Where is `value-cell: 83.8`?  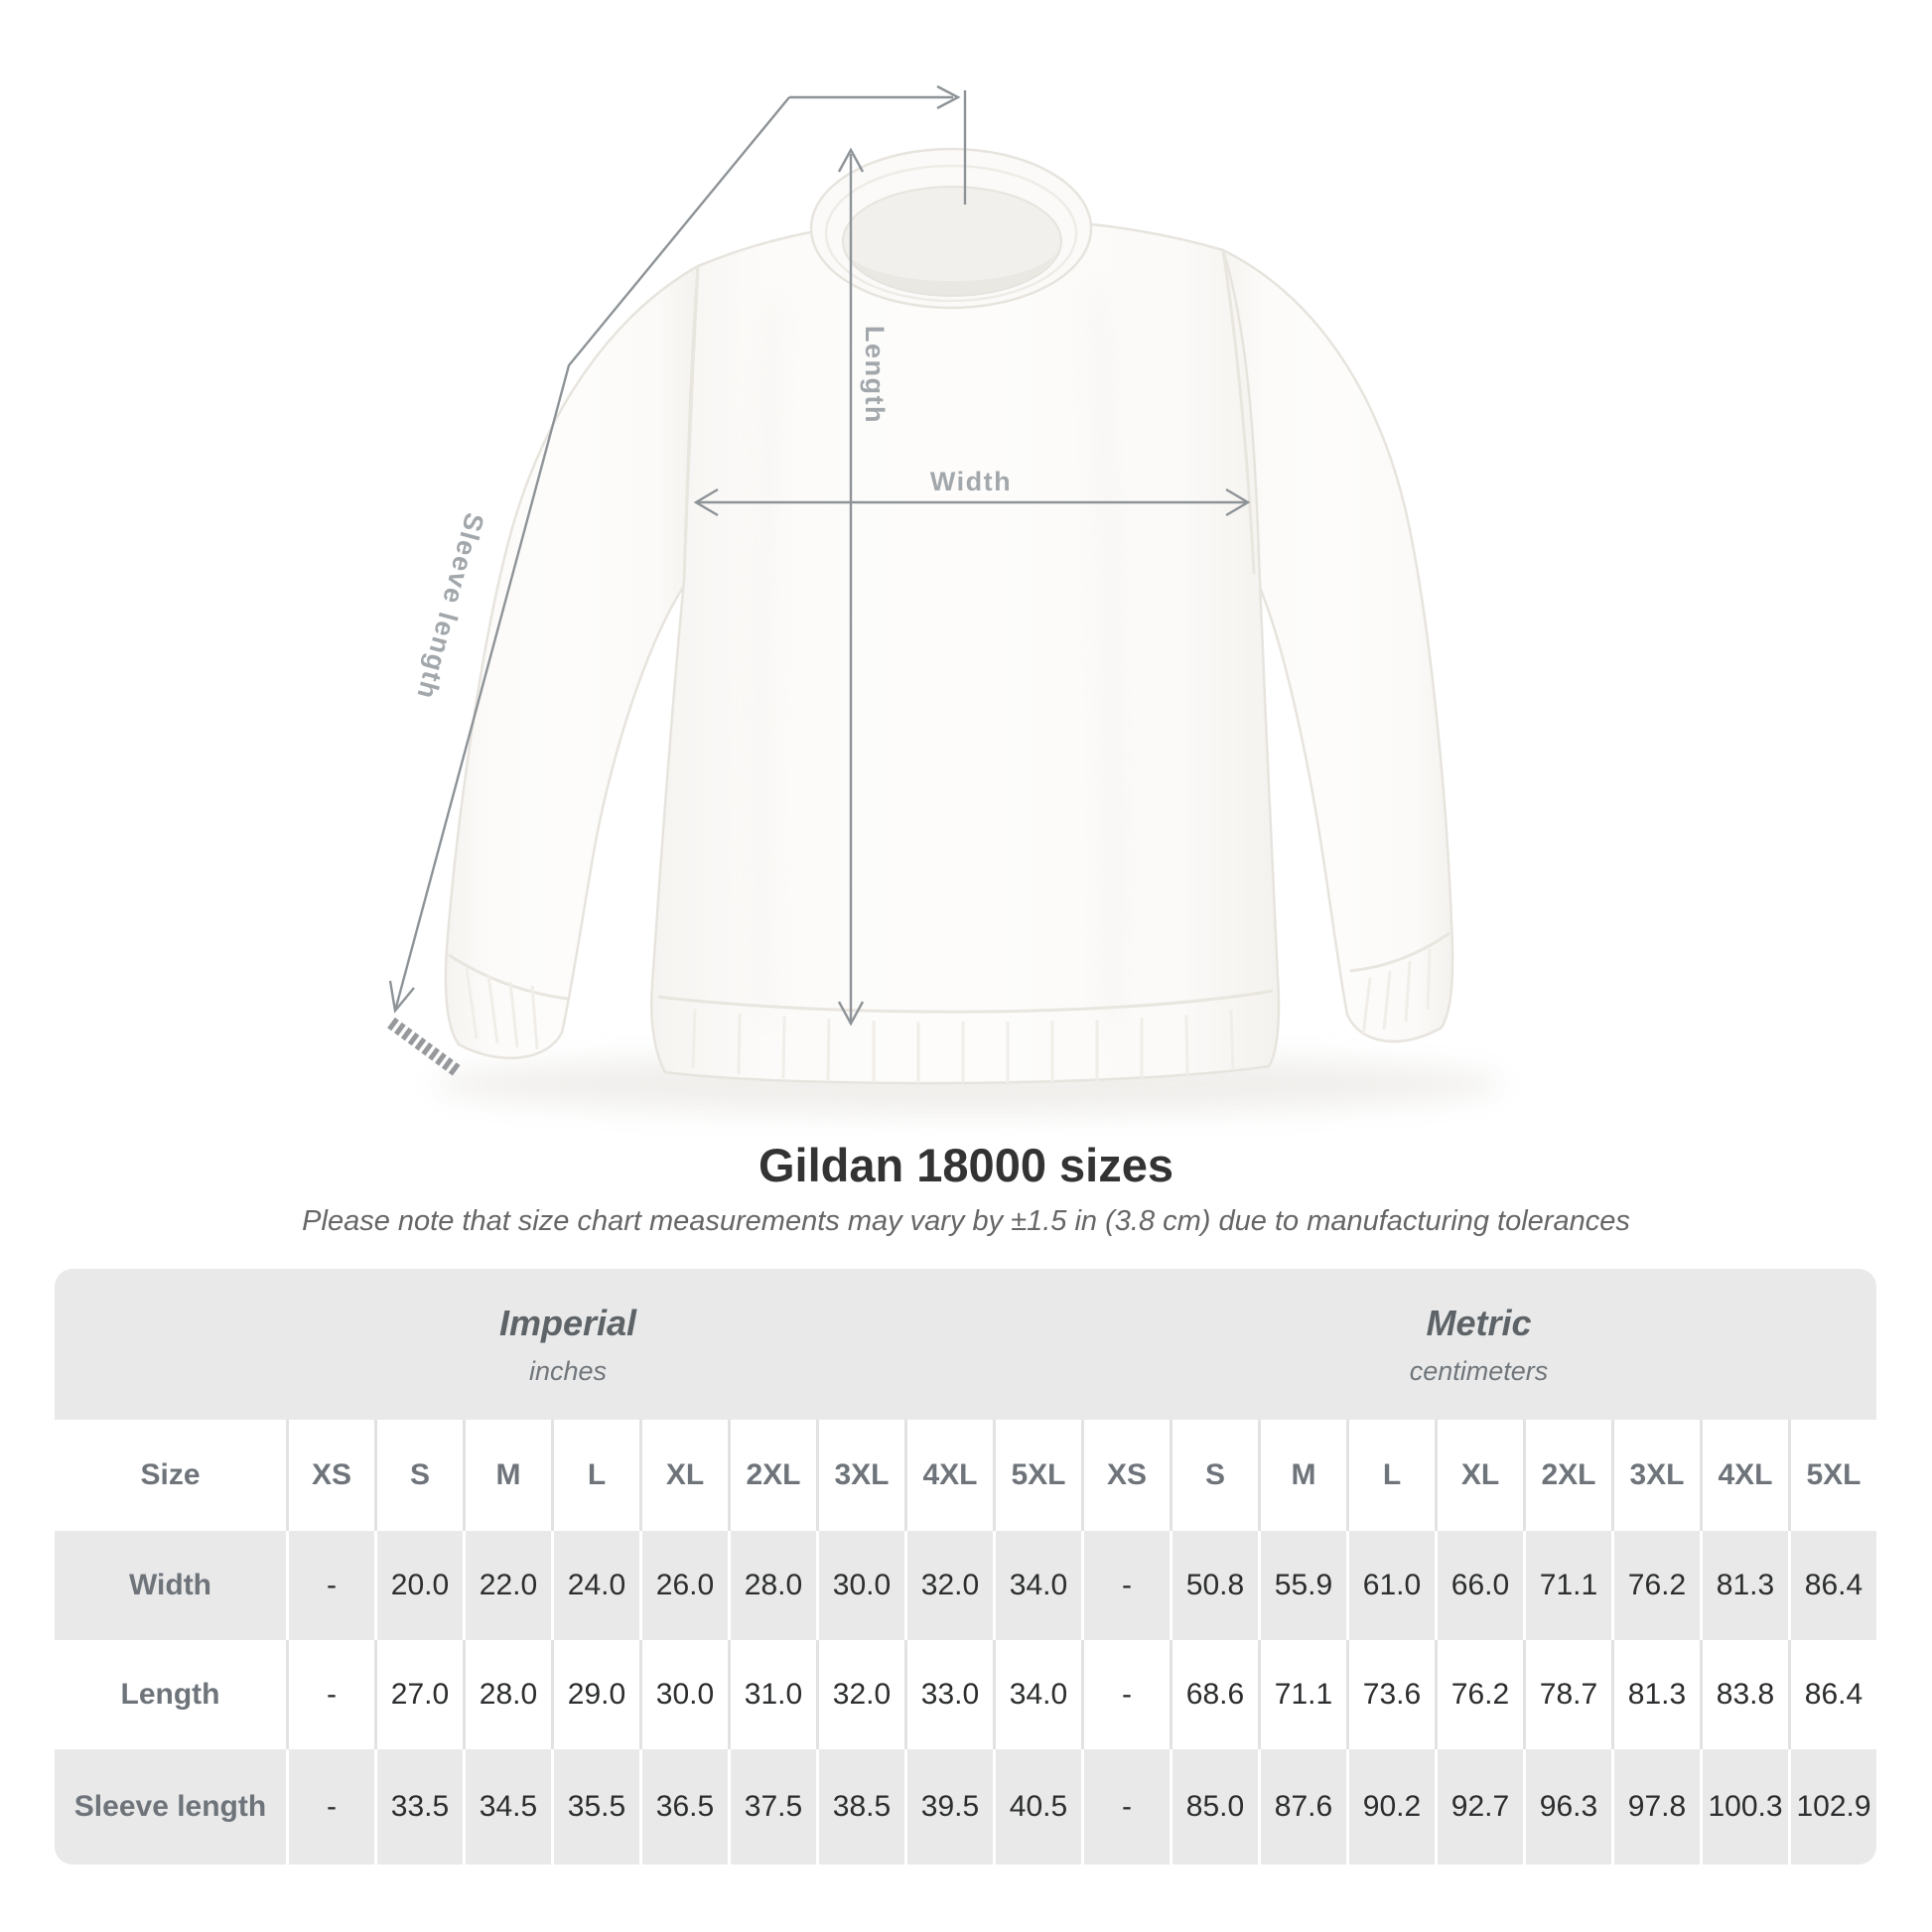 value-cell: 83.8 is located at coordinates (1744, 1695).